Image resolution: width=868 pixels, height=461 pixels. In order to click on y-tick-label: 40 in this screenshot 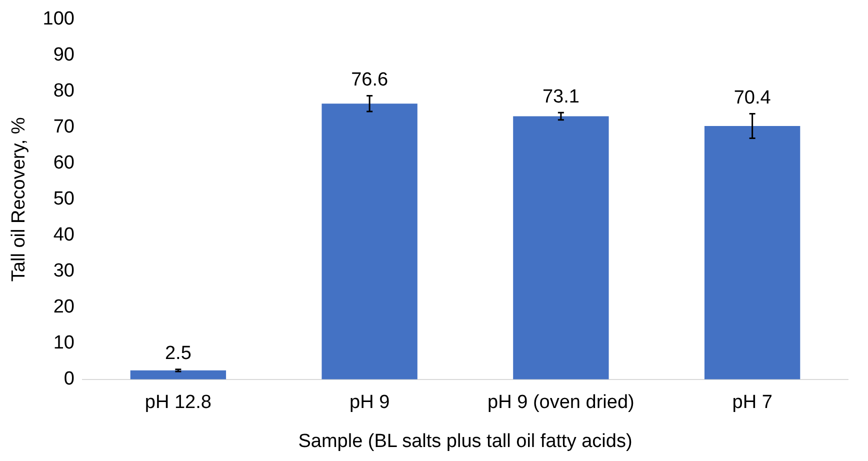, I will do `click(63, 235)`.